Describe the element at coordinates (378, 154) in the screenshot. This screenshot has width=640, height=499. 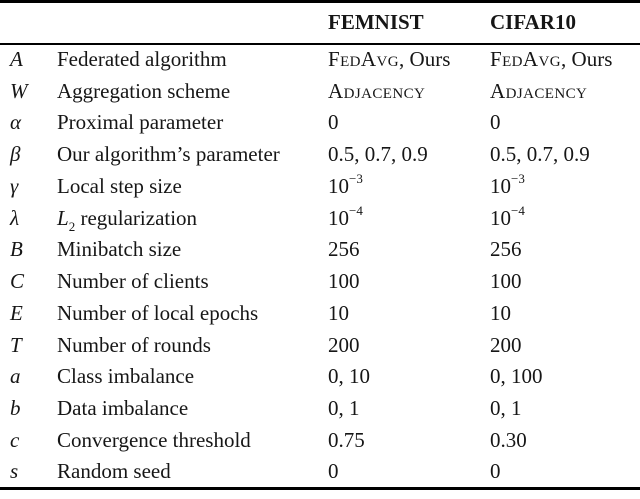
I see `femnist-value-cell: 0.5, 0.7, 0.9` at that location.